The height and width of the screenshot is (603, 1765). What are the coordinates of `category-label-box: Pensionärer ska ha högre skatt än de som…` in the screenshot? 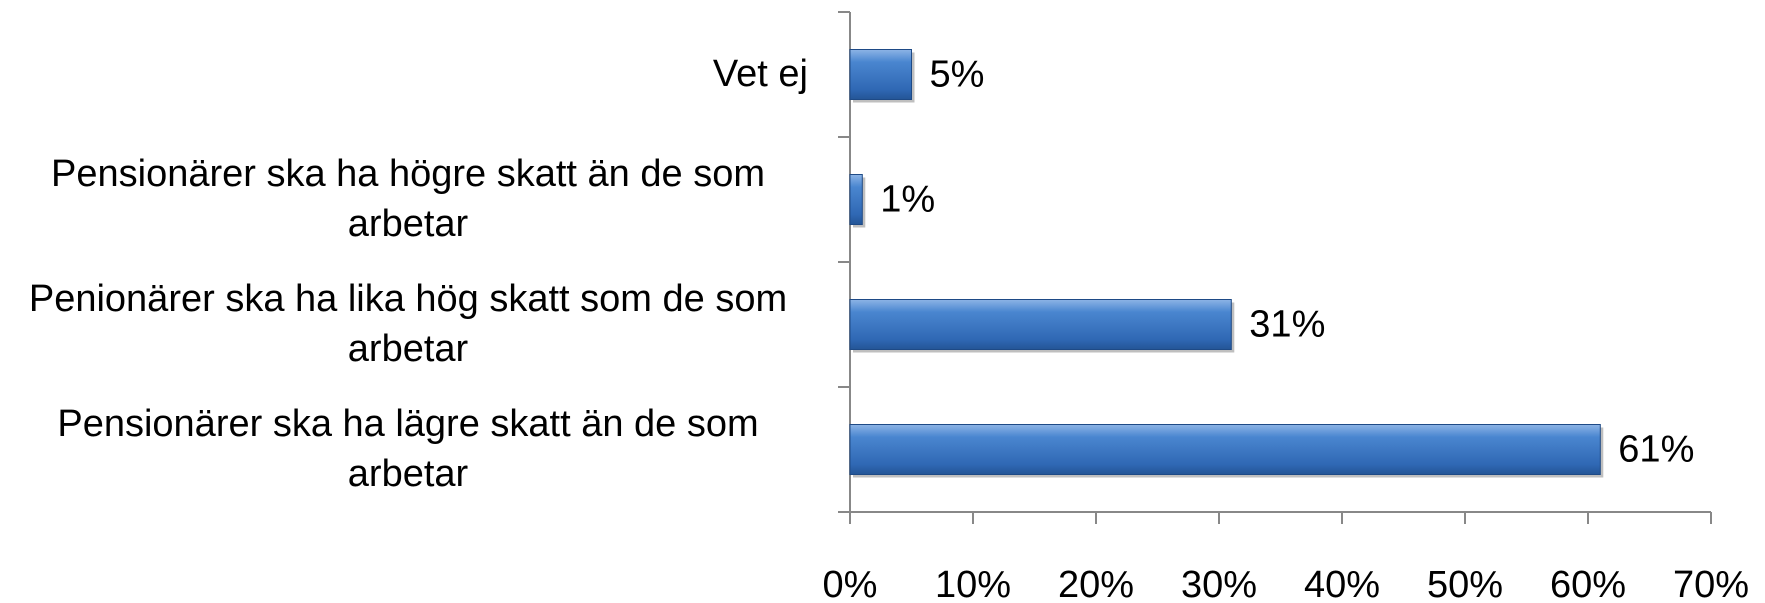 It's located at (404, 200).